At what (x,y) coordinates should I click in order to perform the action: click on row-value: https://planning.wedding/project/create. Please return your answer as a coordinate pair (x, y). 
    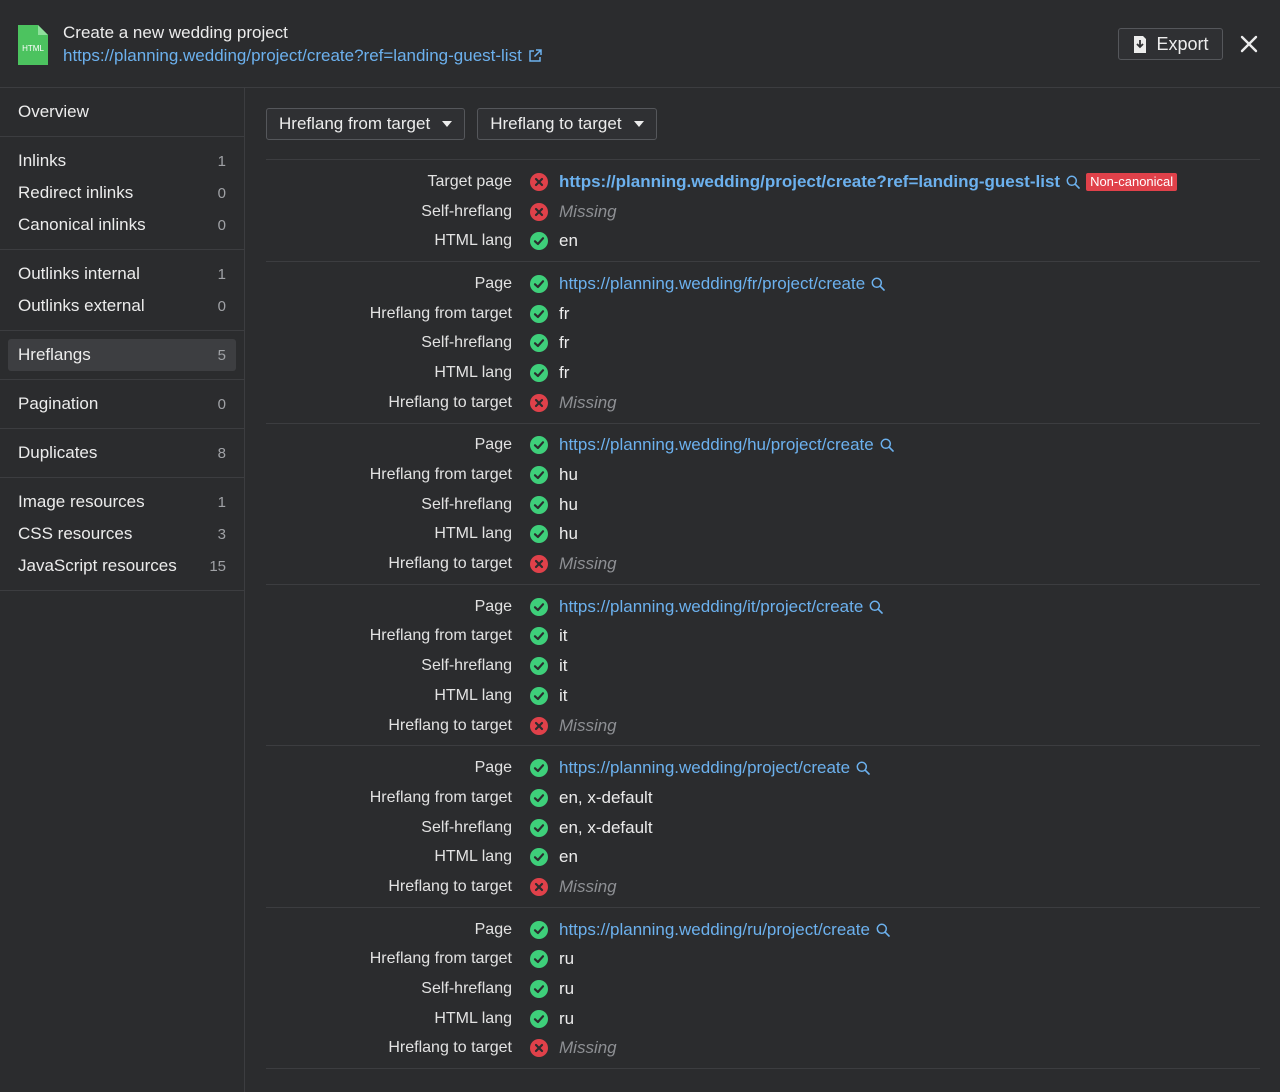
    Looking at the image, I should click on (714, 768).